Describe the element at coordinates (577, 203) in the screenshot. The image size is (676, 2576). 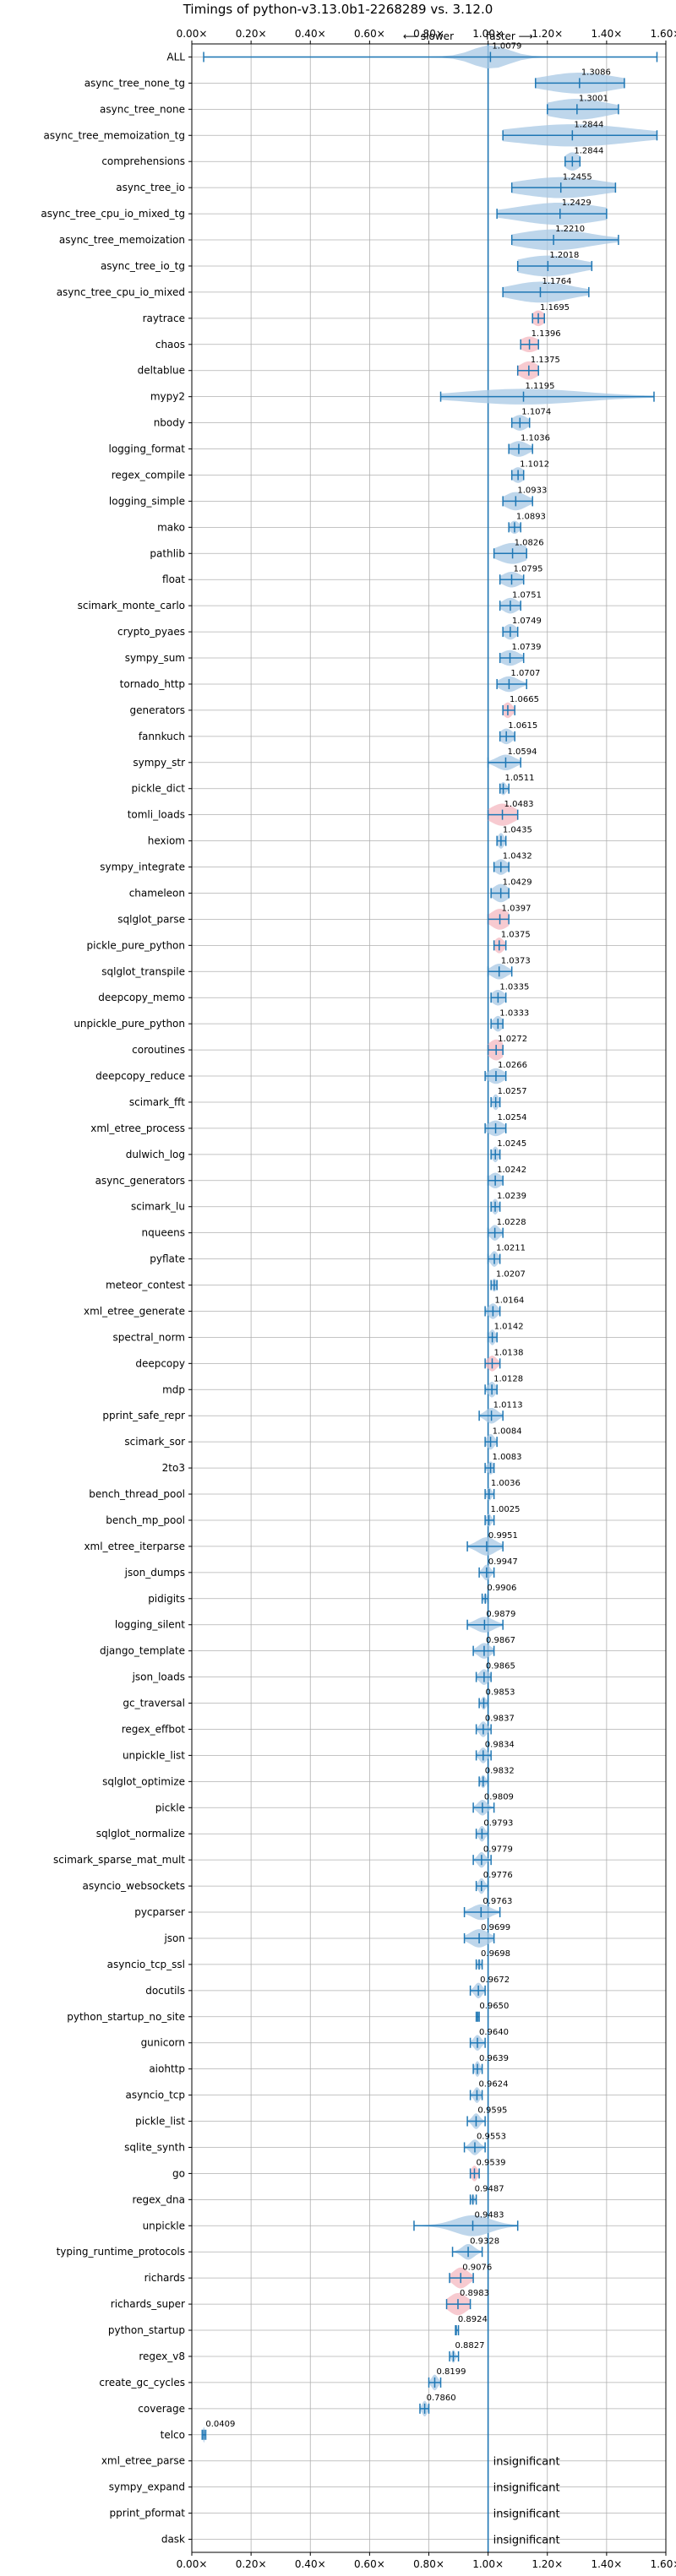
I see `value-label: 1.2429` at that location.